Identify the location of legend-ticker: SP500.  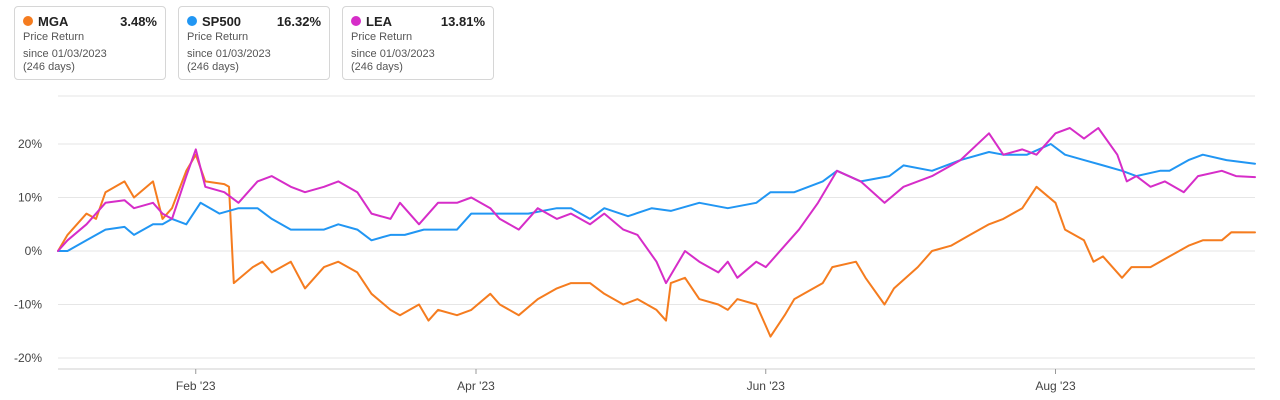
(222, 21).